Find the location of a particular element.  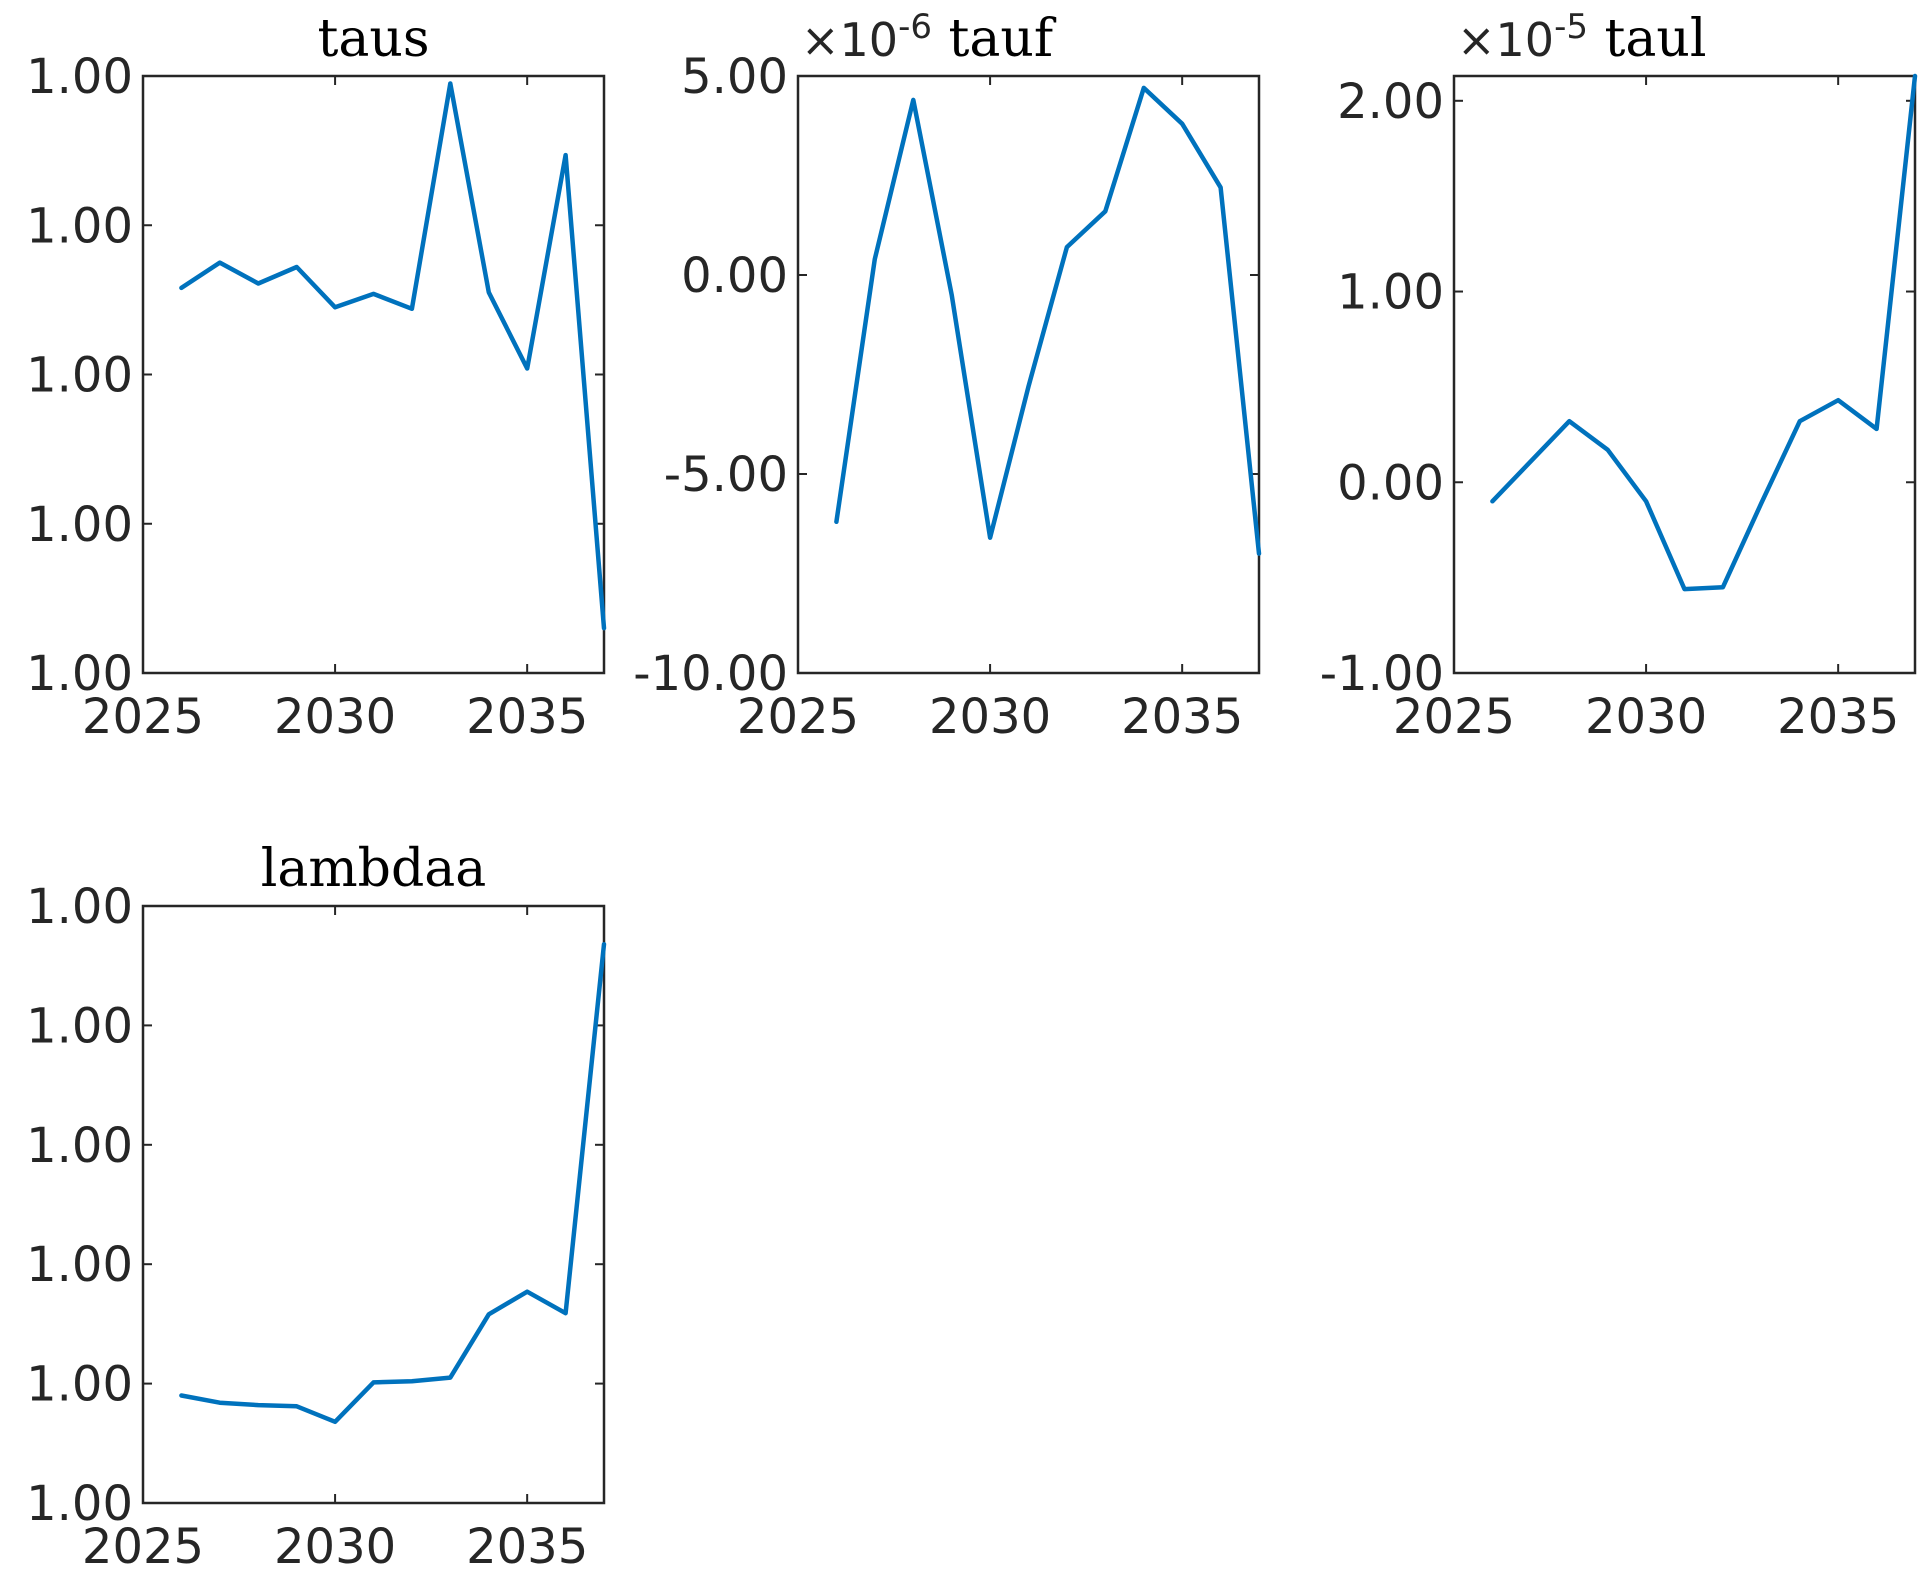

exponent-label: ×10-6 tauf is located at coordinates (929, 38).